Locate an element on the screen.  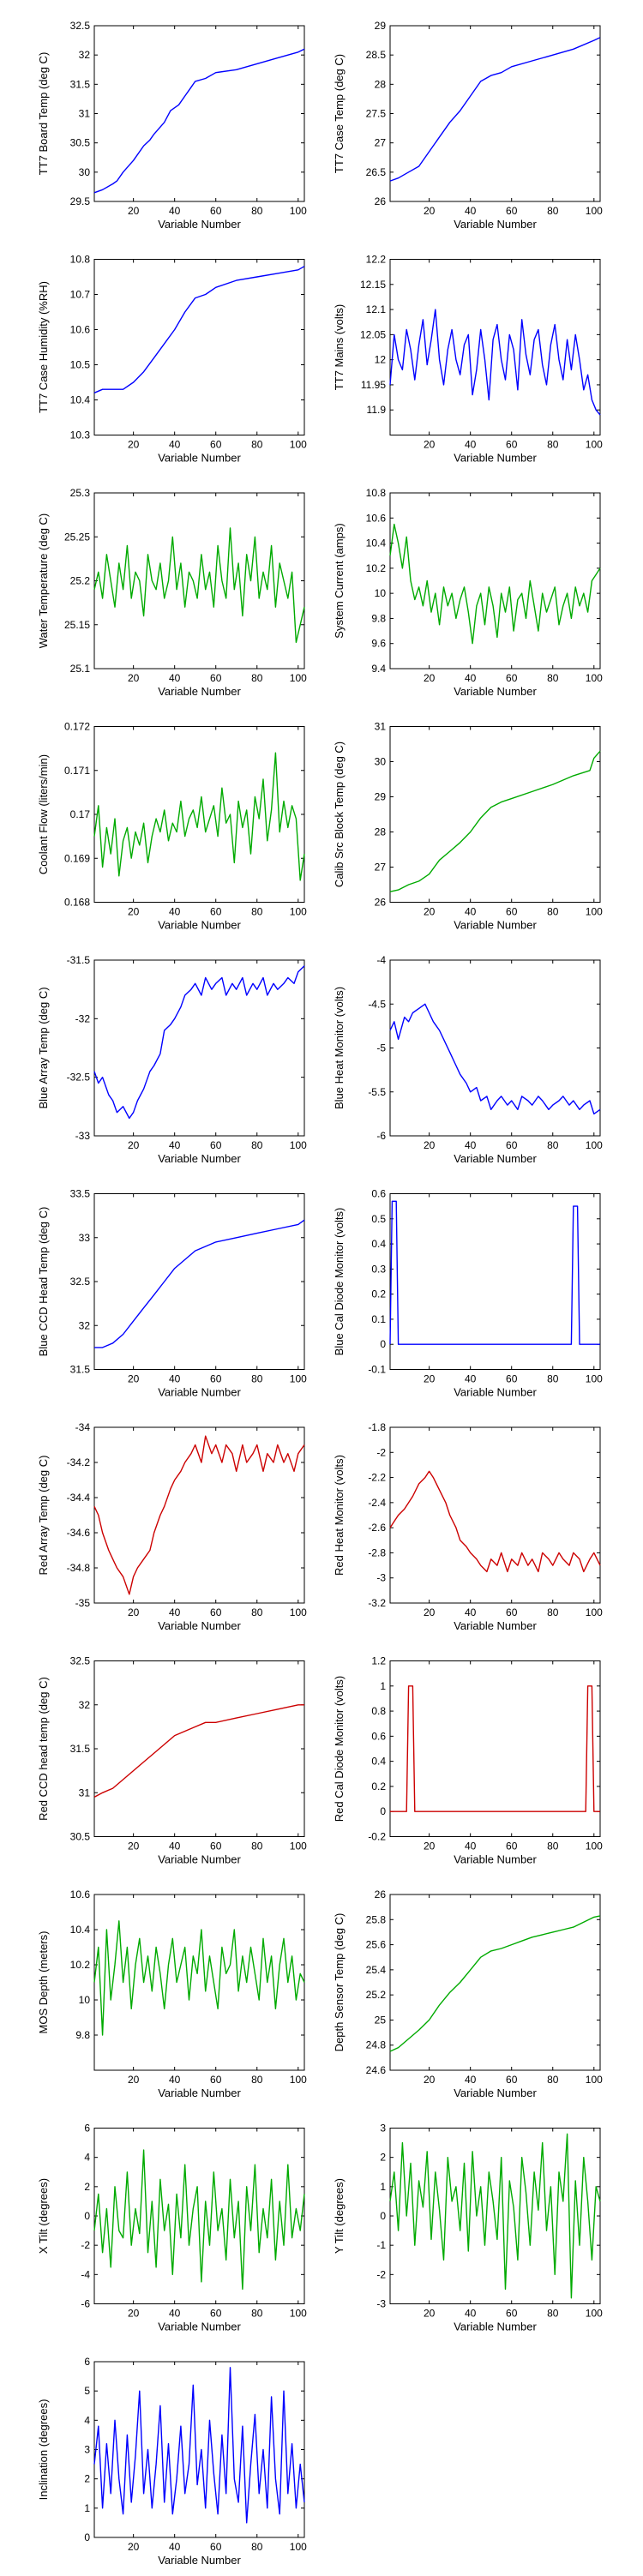
y-axis-label: System Current (amps) is located at coordinates (339, 580).